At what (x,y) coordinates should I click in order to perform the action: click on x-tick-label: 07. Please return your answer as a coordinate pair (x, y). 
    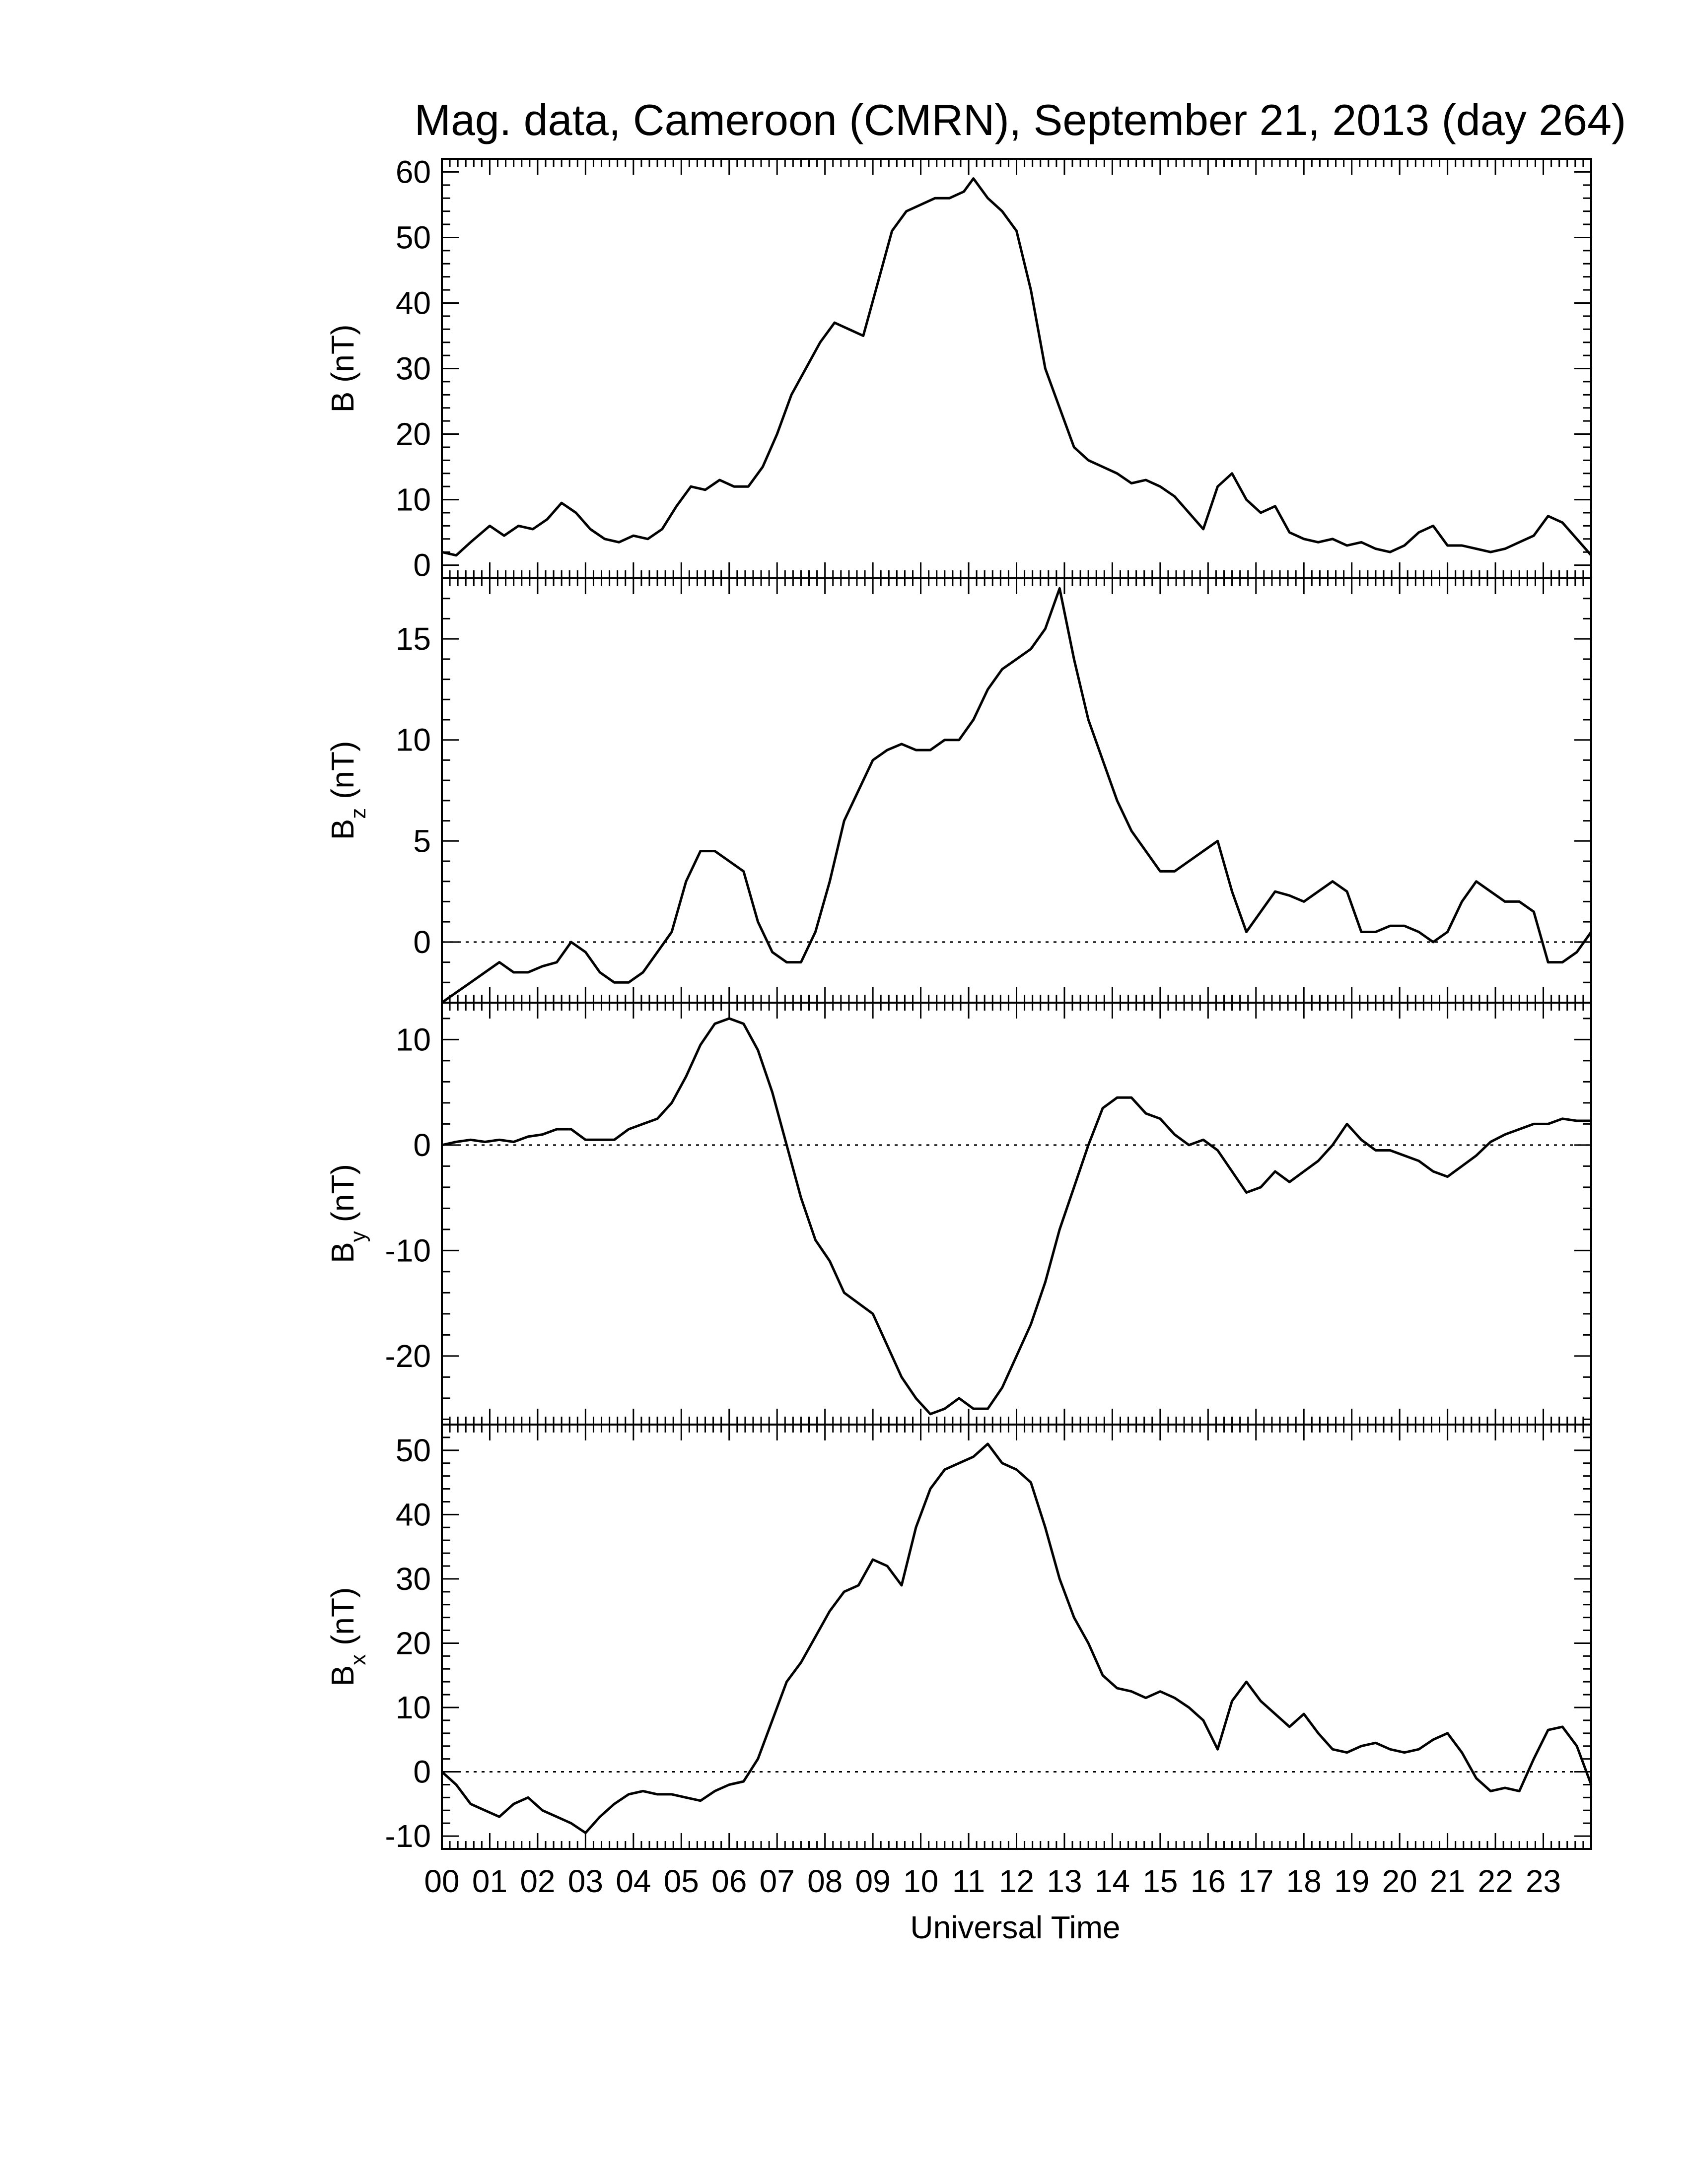
    Looking at the image, I should click on (777, 1881).